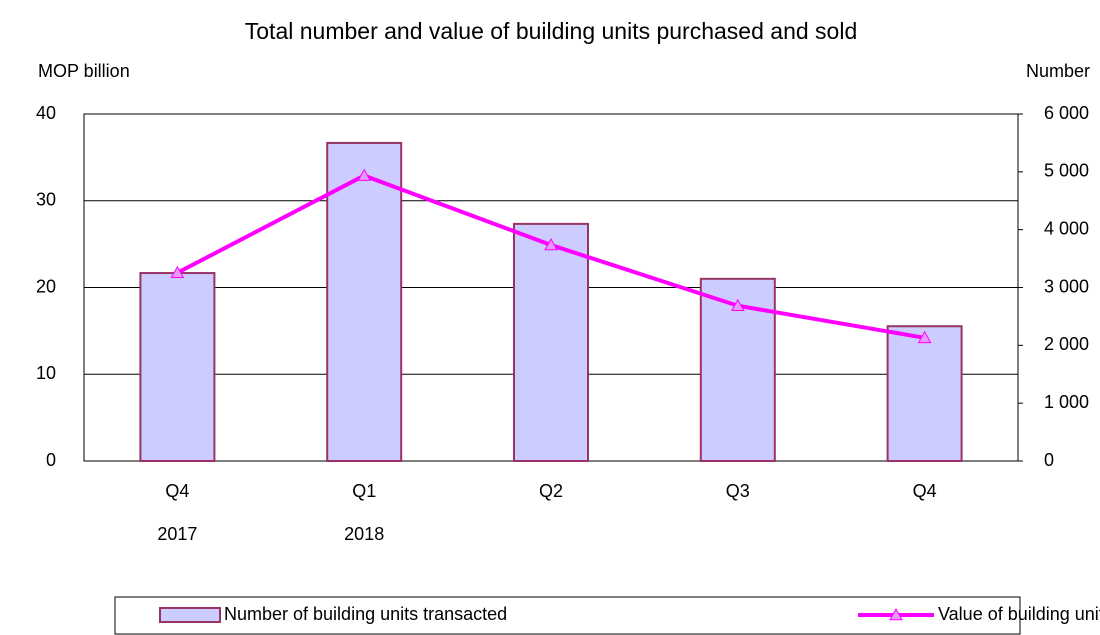  Describe the element at coordinates (365, 614) in the screenshot. I see `legend-label: Number of building units transacted` at that location.